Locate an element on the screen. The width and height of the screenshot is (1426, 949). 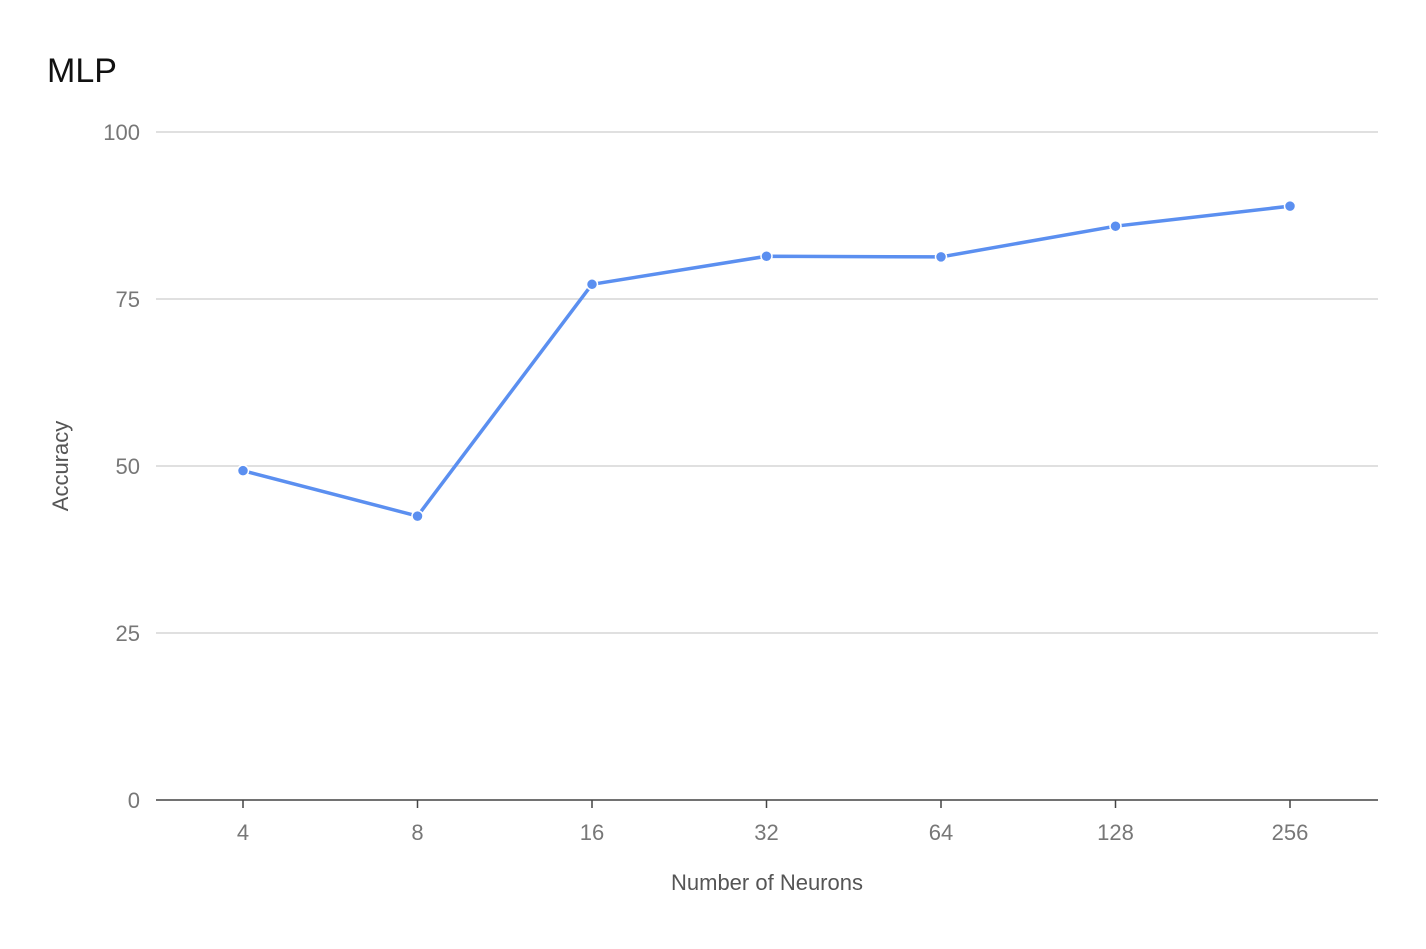
x-tick-label: 64 is located at coordinates (941, 832).